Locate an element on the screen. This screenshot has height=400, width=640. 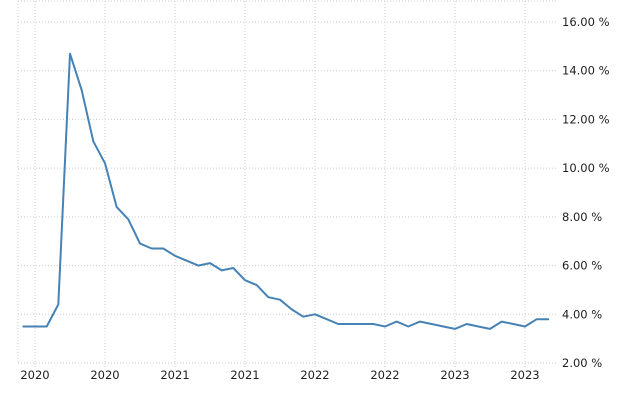
y-tick-label: 4.00 % is located at coordinates (582, 314).